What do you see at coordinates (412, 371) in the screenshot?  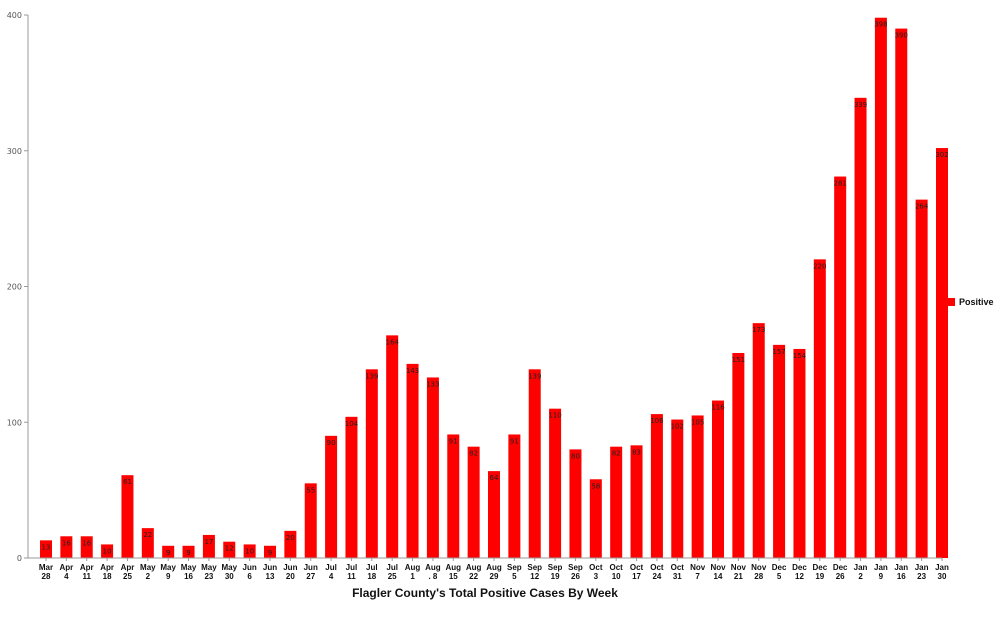 I see `bar-value-label: 143` at bounding box center [412, 371].